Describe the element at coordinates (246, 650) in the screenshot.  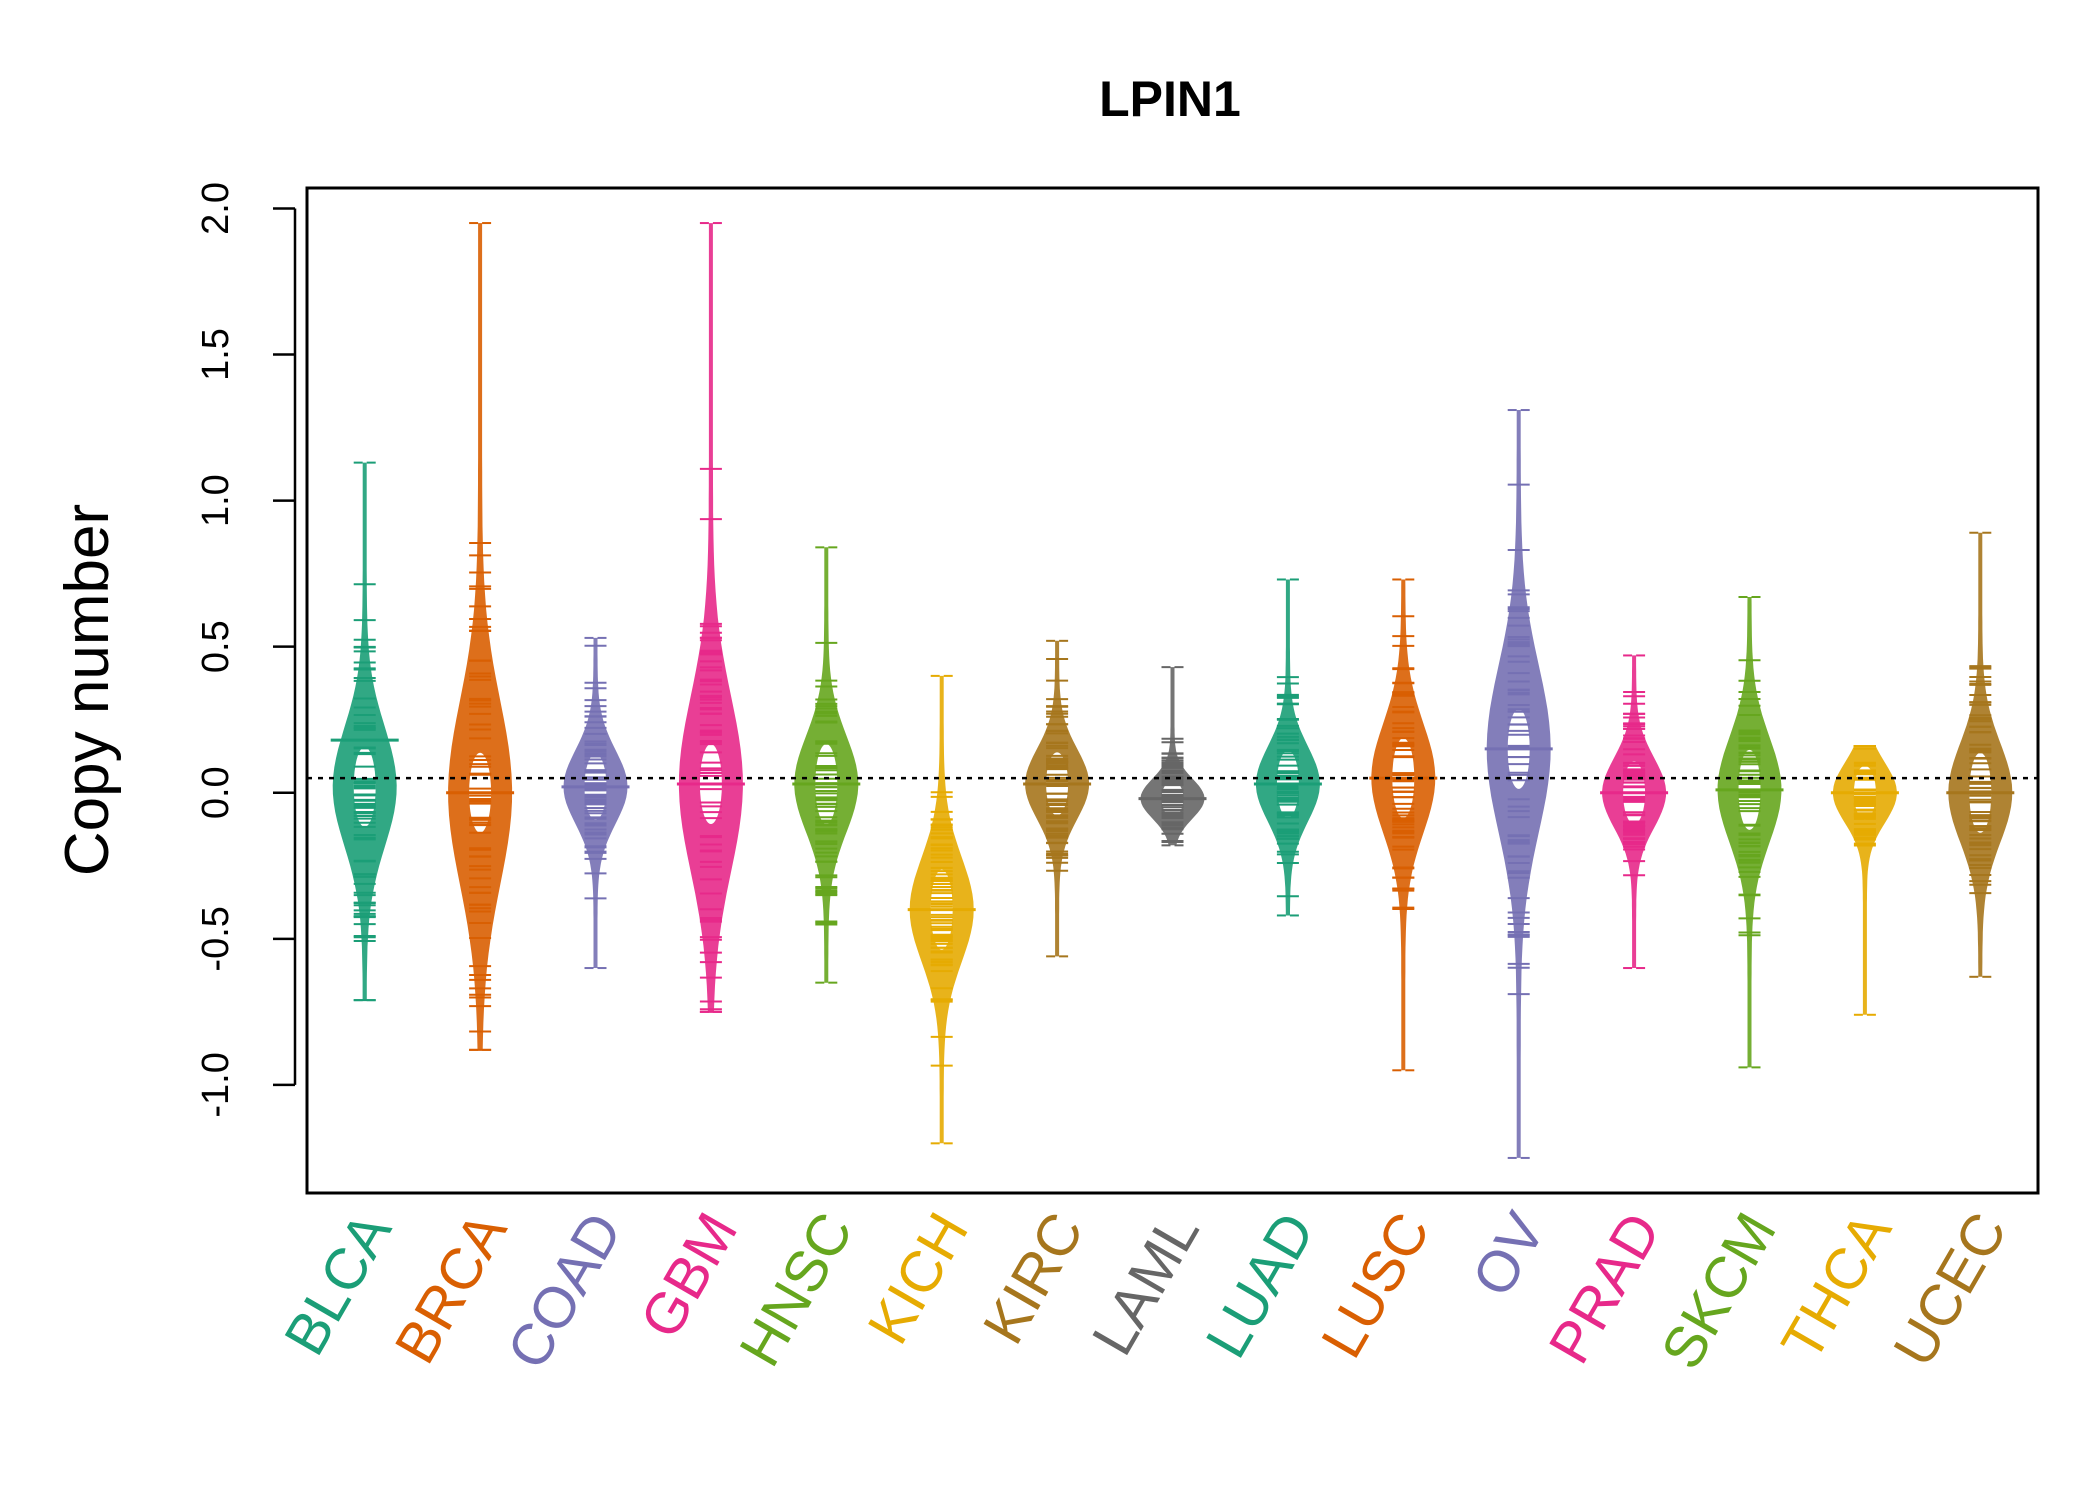
I see `y-axis: -1.0 -0.5 0.0 0.5 1.0 1.5 2.0` at that location.